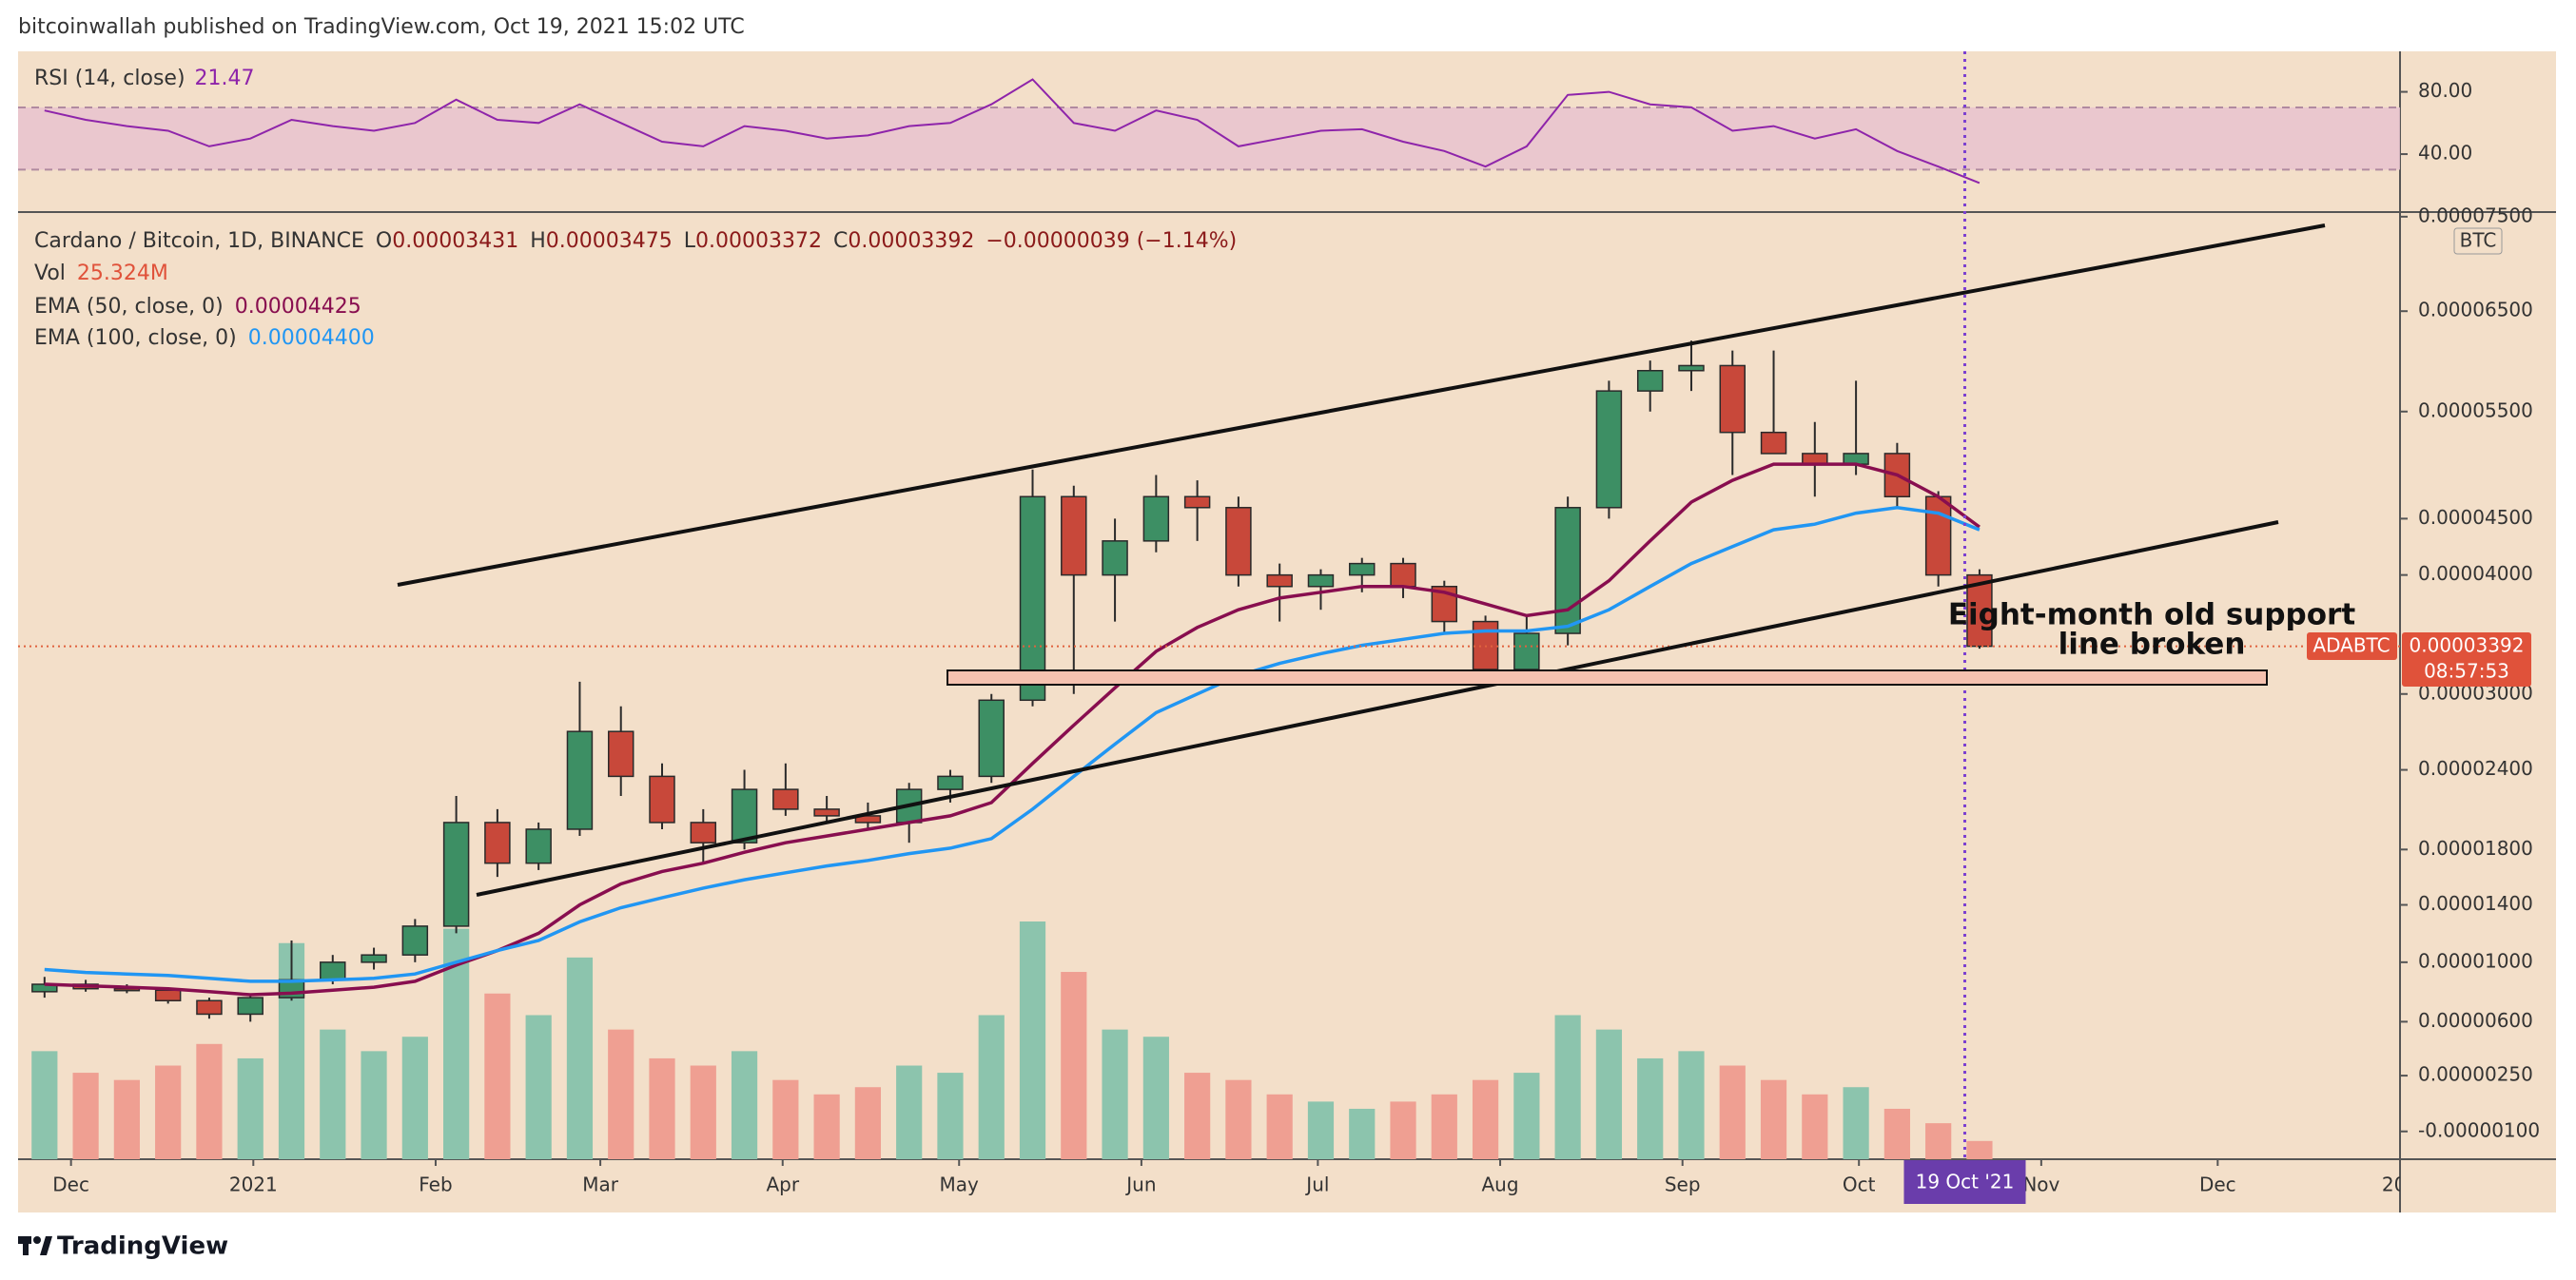 The width and height of the screenshot is (2576, 1280). Describe the element at coordinates (1607, 677) in the screenshot. I see `support-zone` at that location.